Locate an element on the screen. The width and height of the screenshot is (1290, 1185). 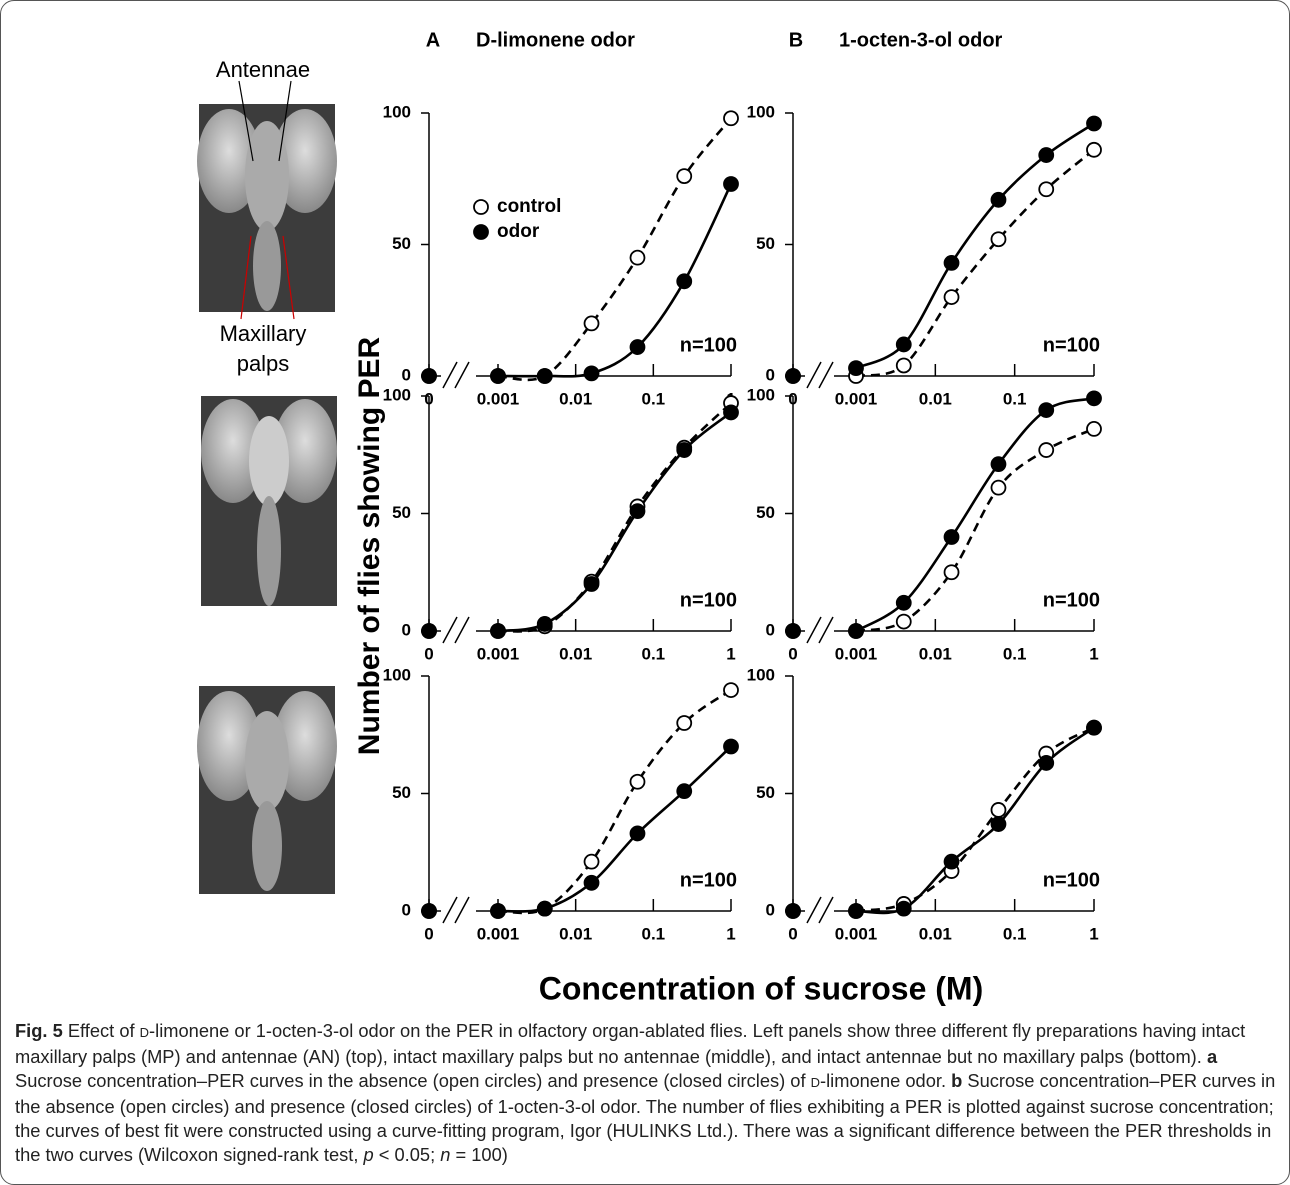
panel-letter: B is located at coordinates (796, 40).